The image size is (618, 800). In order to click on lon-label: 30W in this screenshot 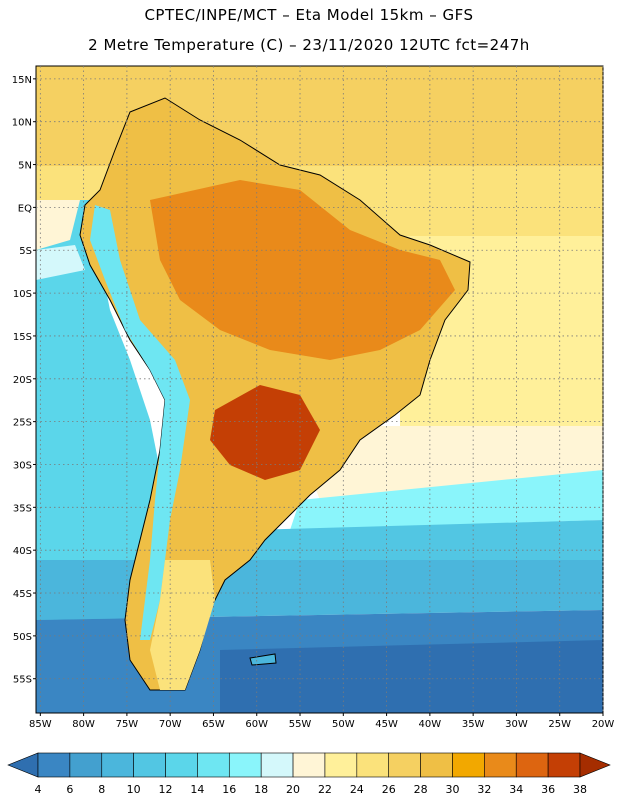, I will do `click(516, 724)`.